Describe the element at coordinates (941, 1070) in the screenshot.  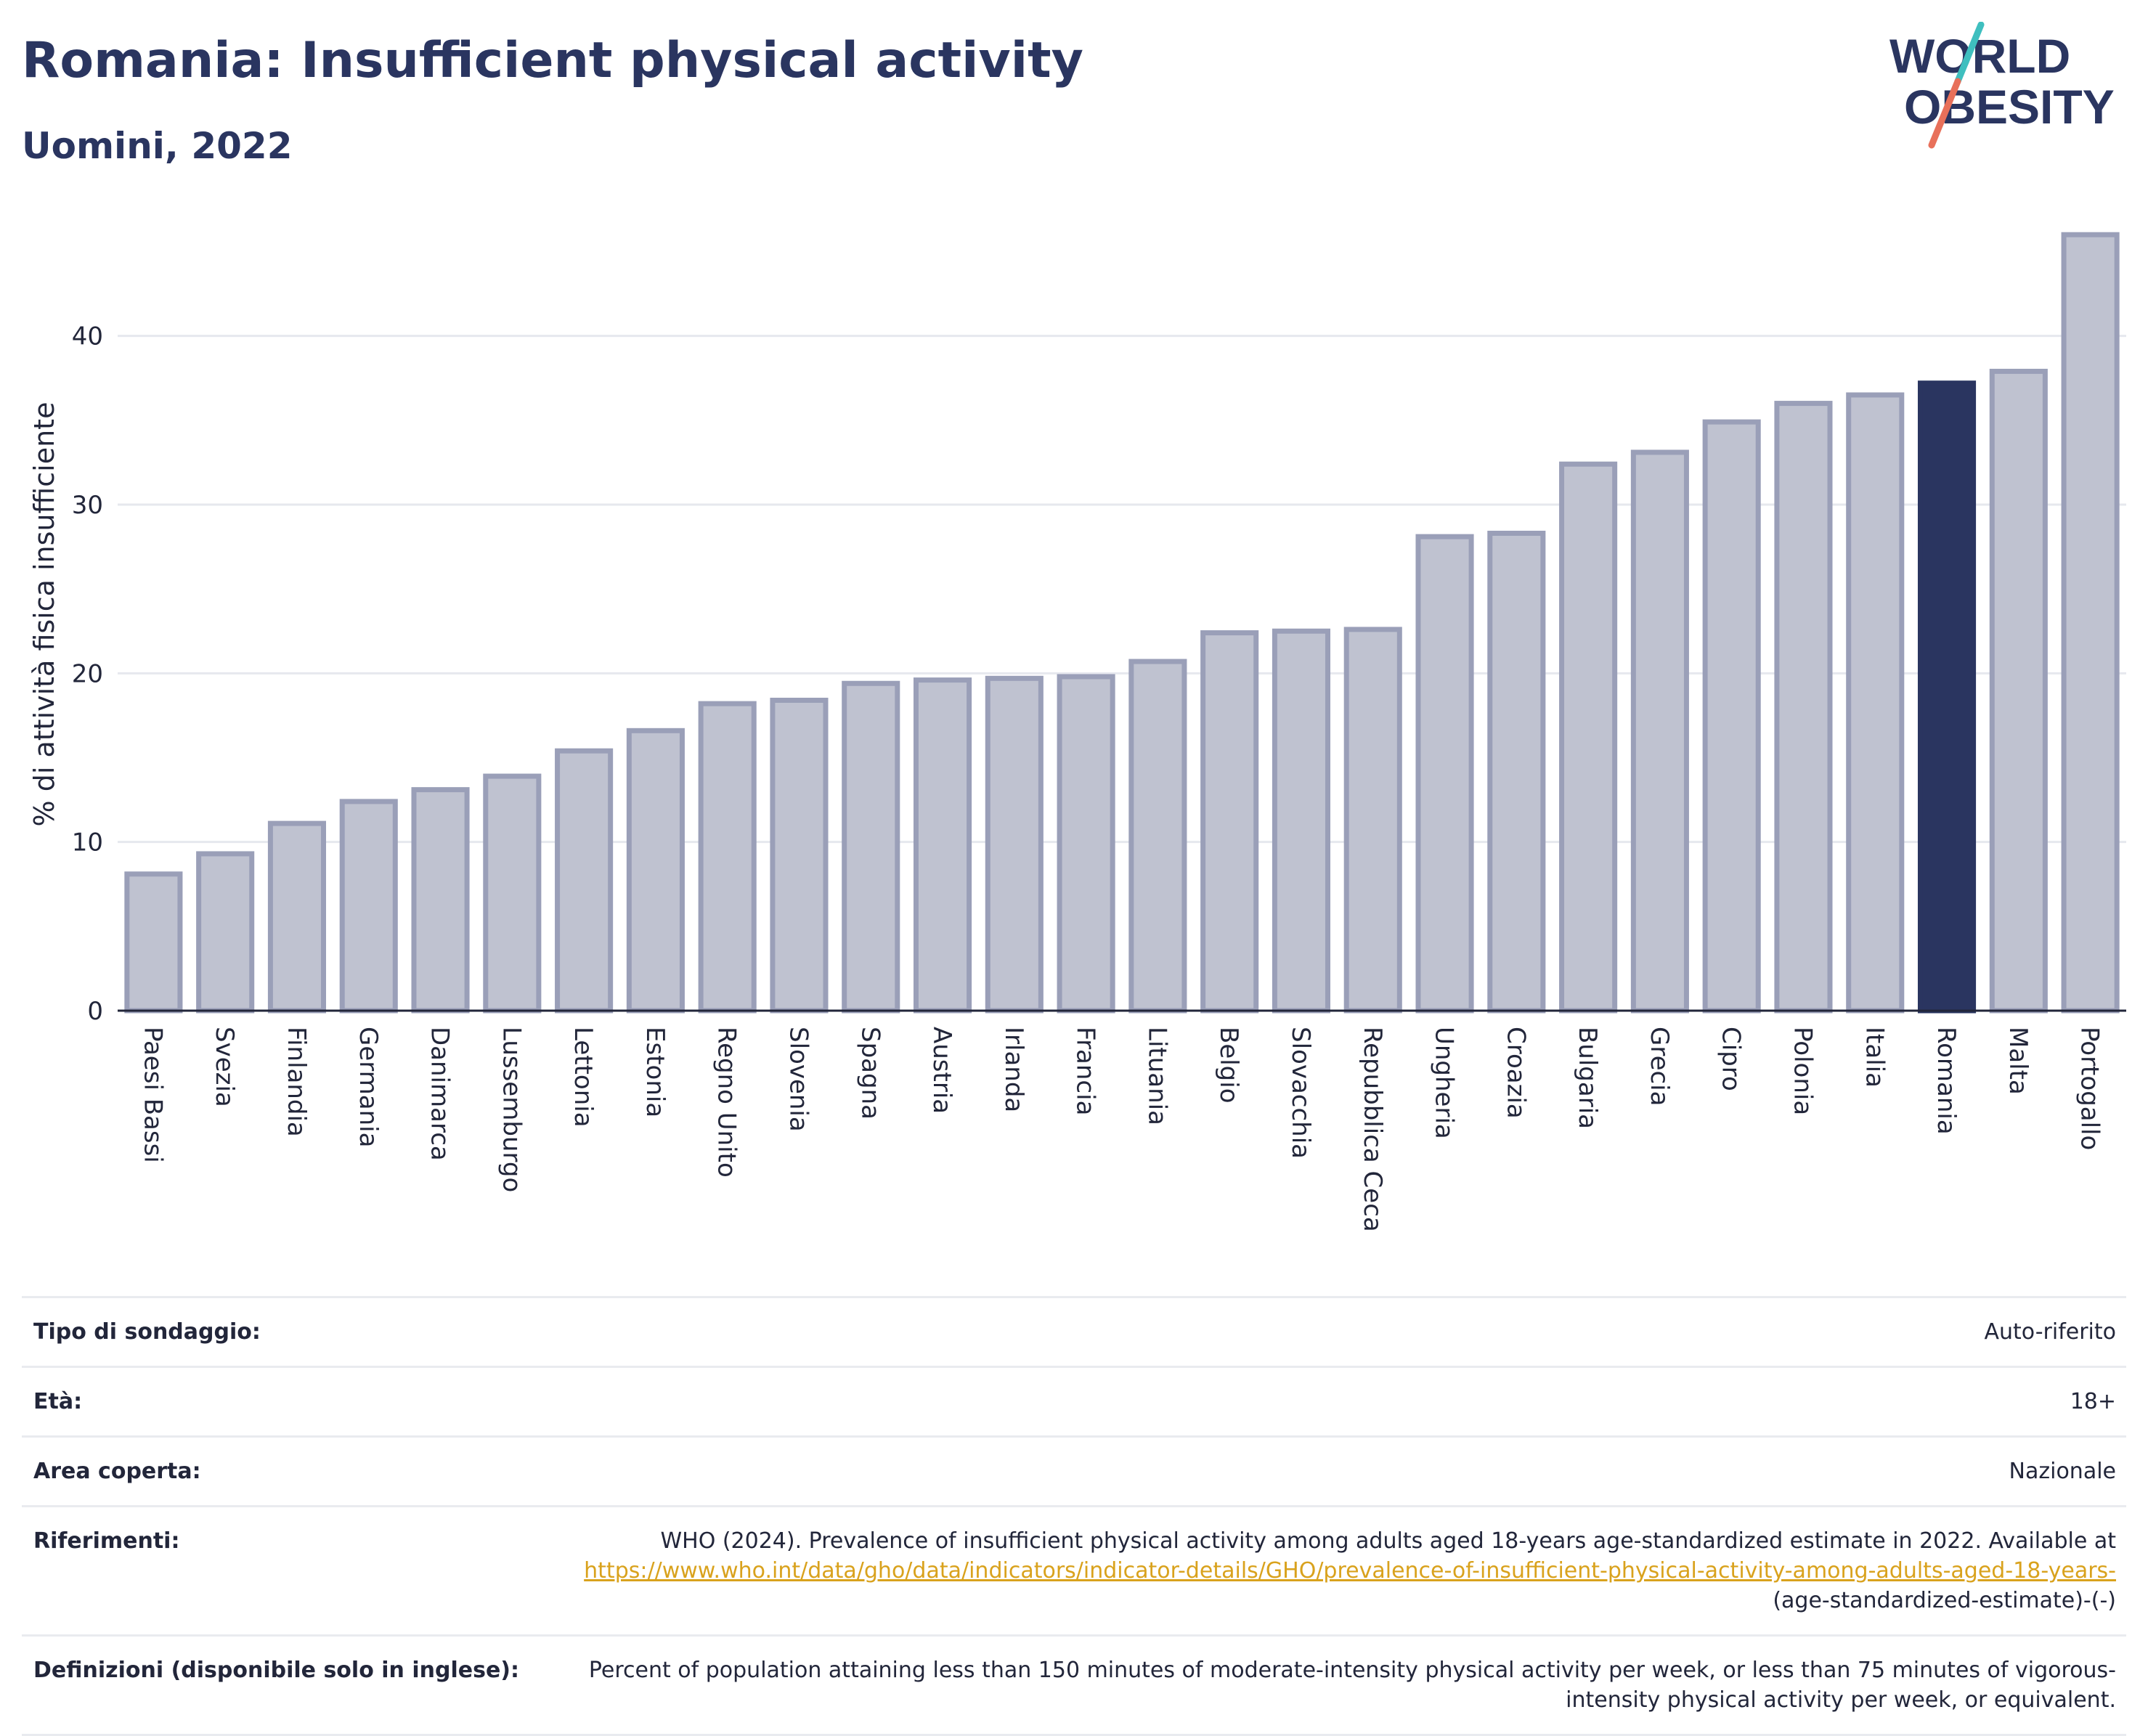
I see `x-tick-label: Austria` at that location.